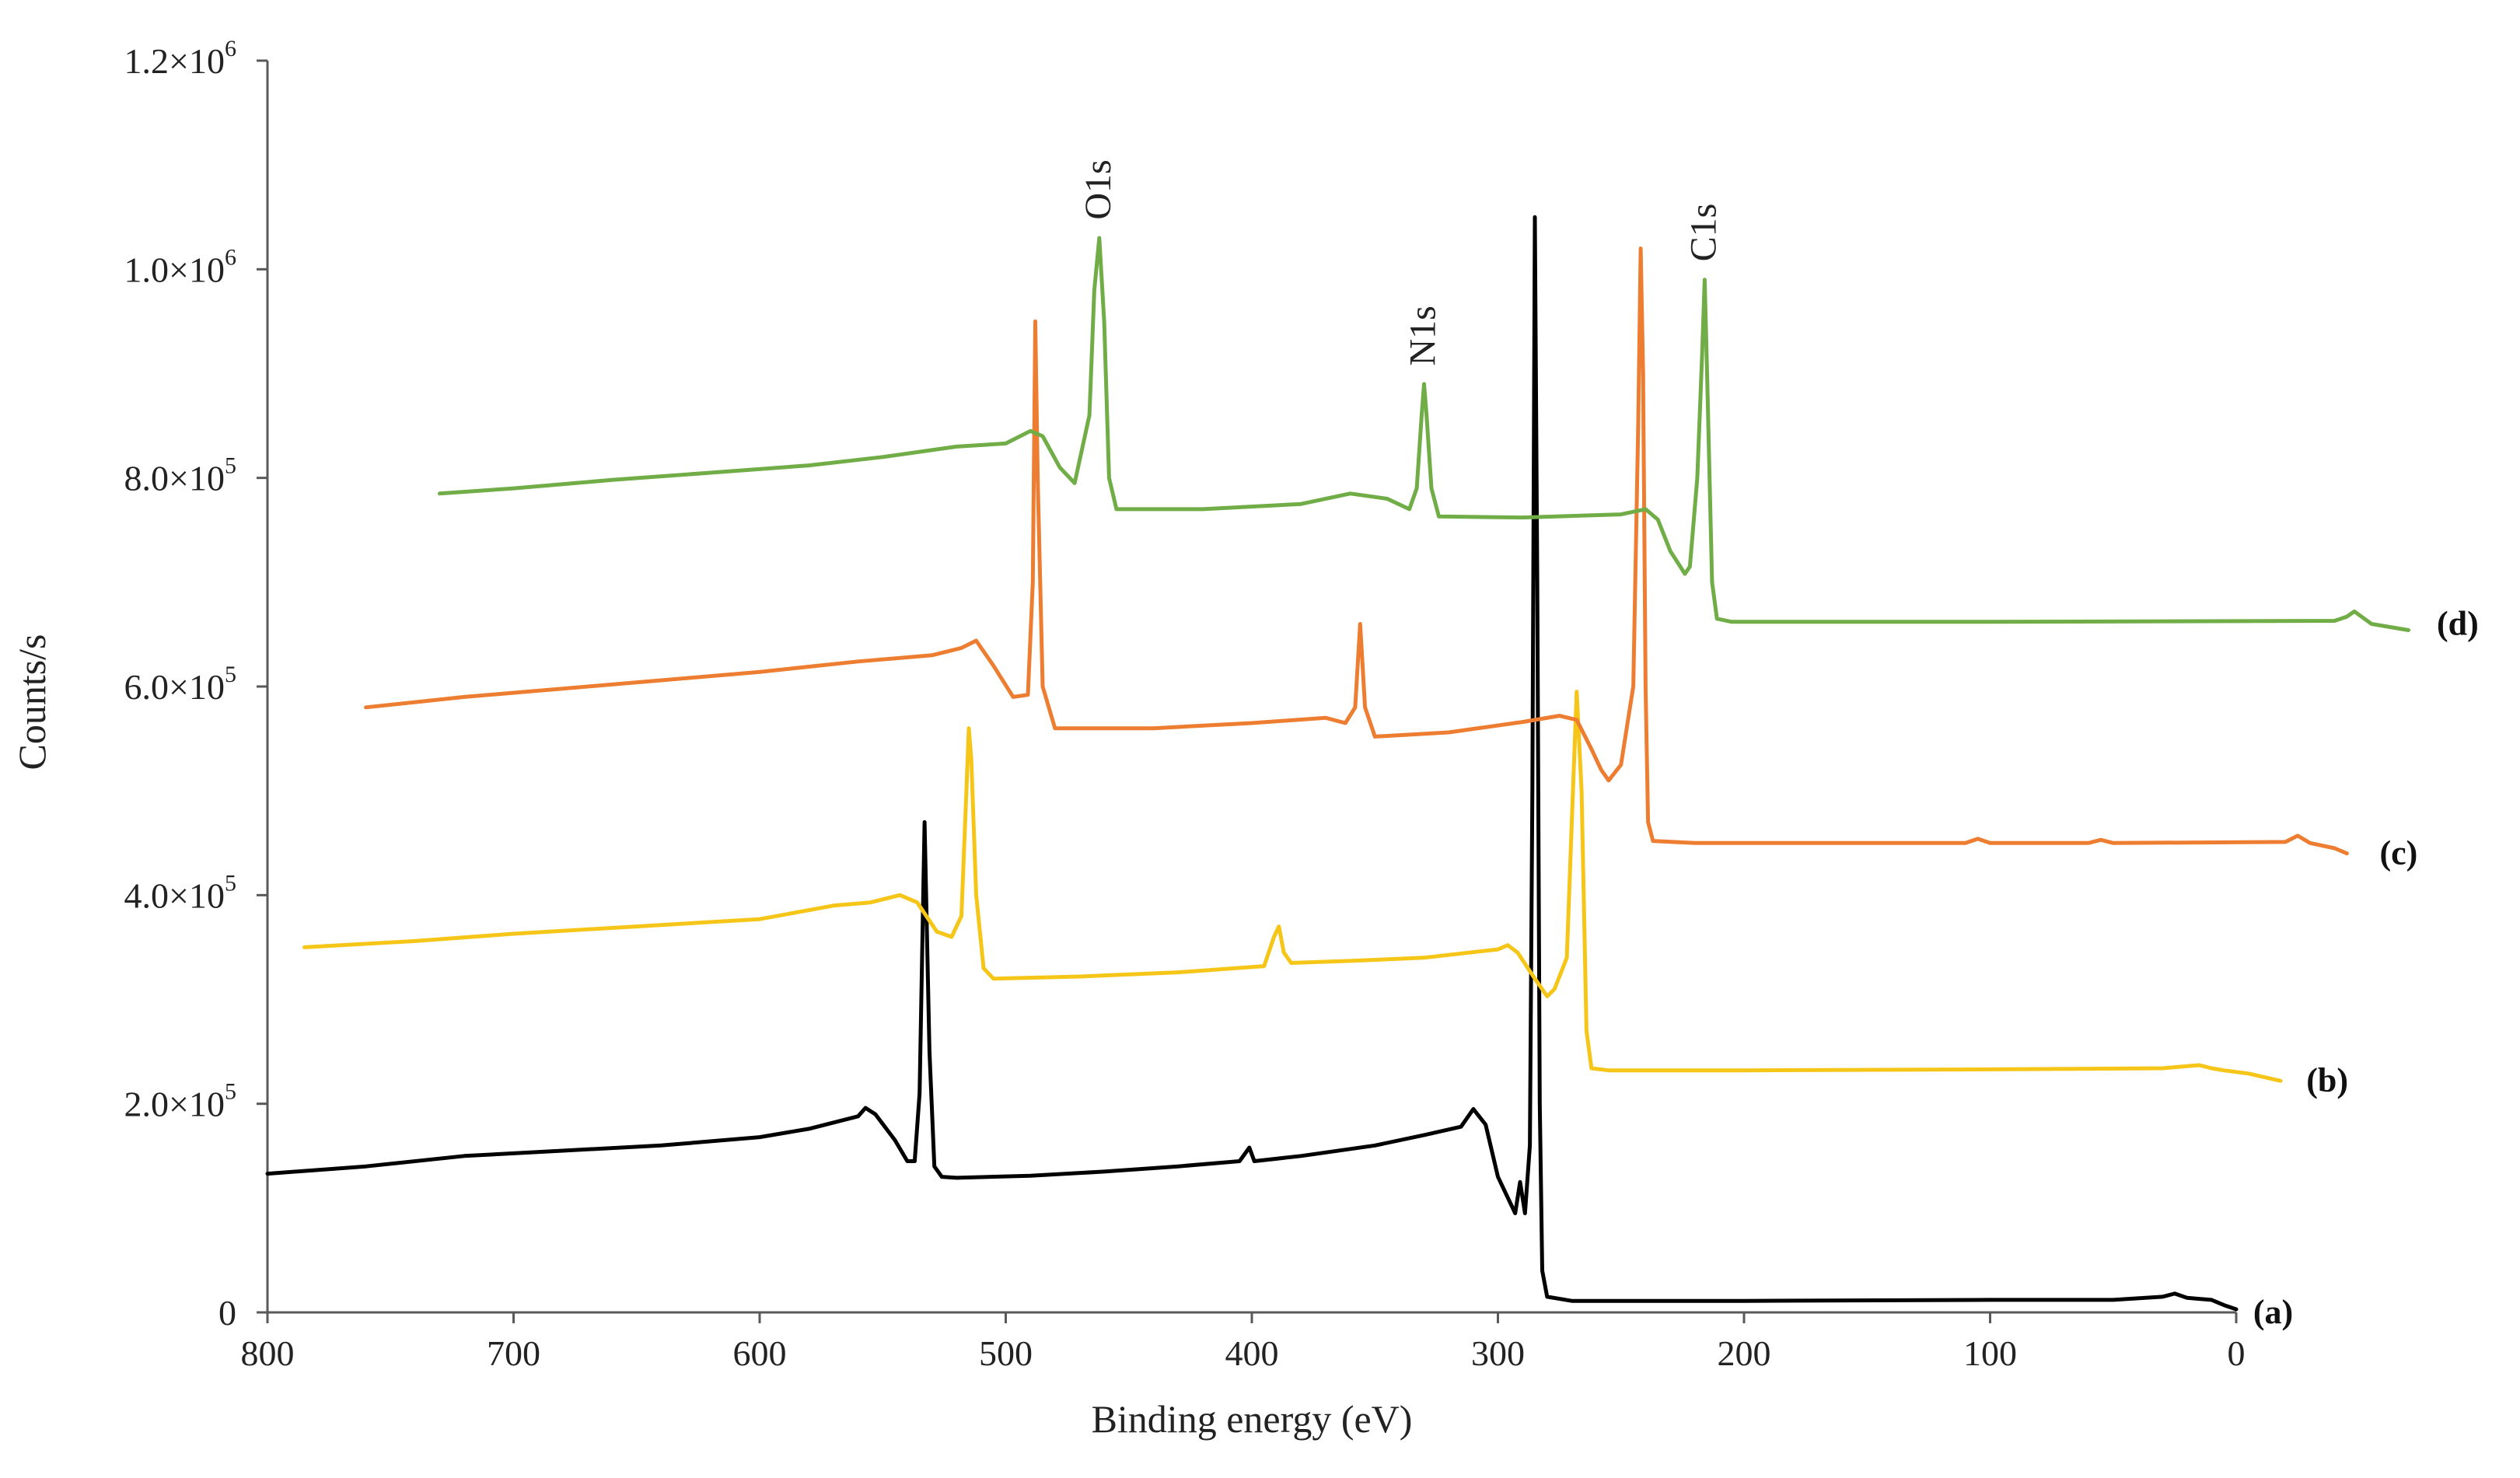  Describe the element at coordinates (180, 1101) in the screenshot. I see `y-tick-label: 2.0×10⁵` at that location.